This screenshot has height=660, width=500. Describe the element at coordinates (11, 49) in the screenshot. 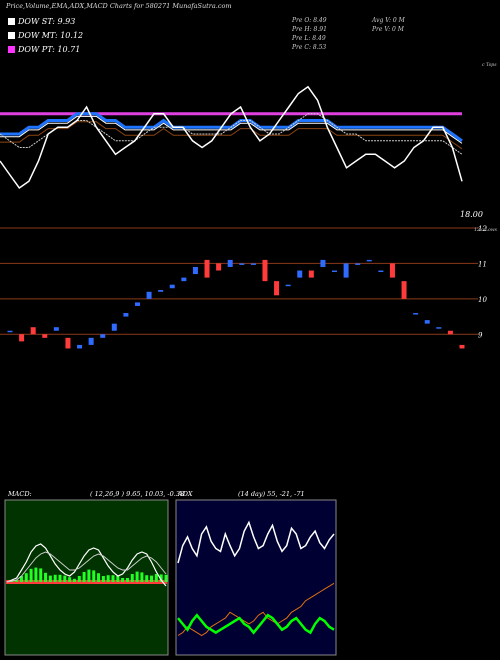

I see `dow-pt-swatch` at that location.